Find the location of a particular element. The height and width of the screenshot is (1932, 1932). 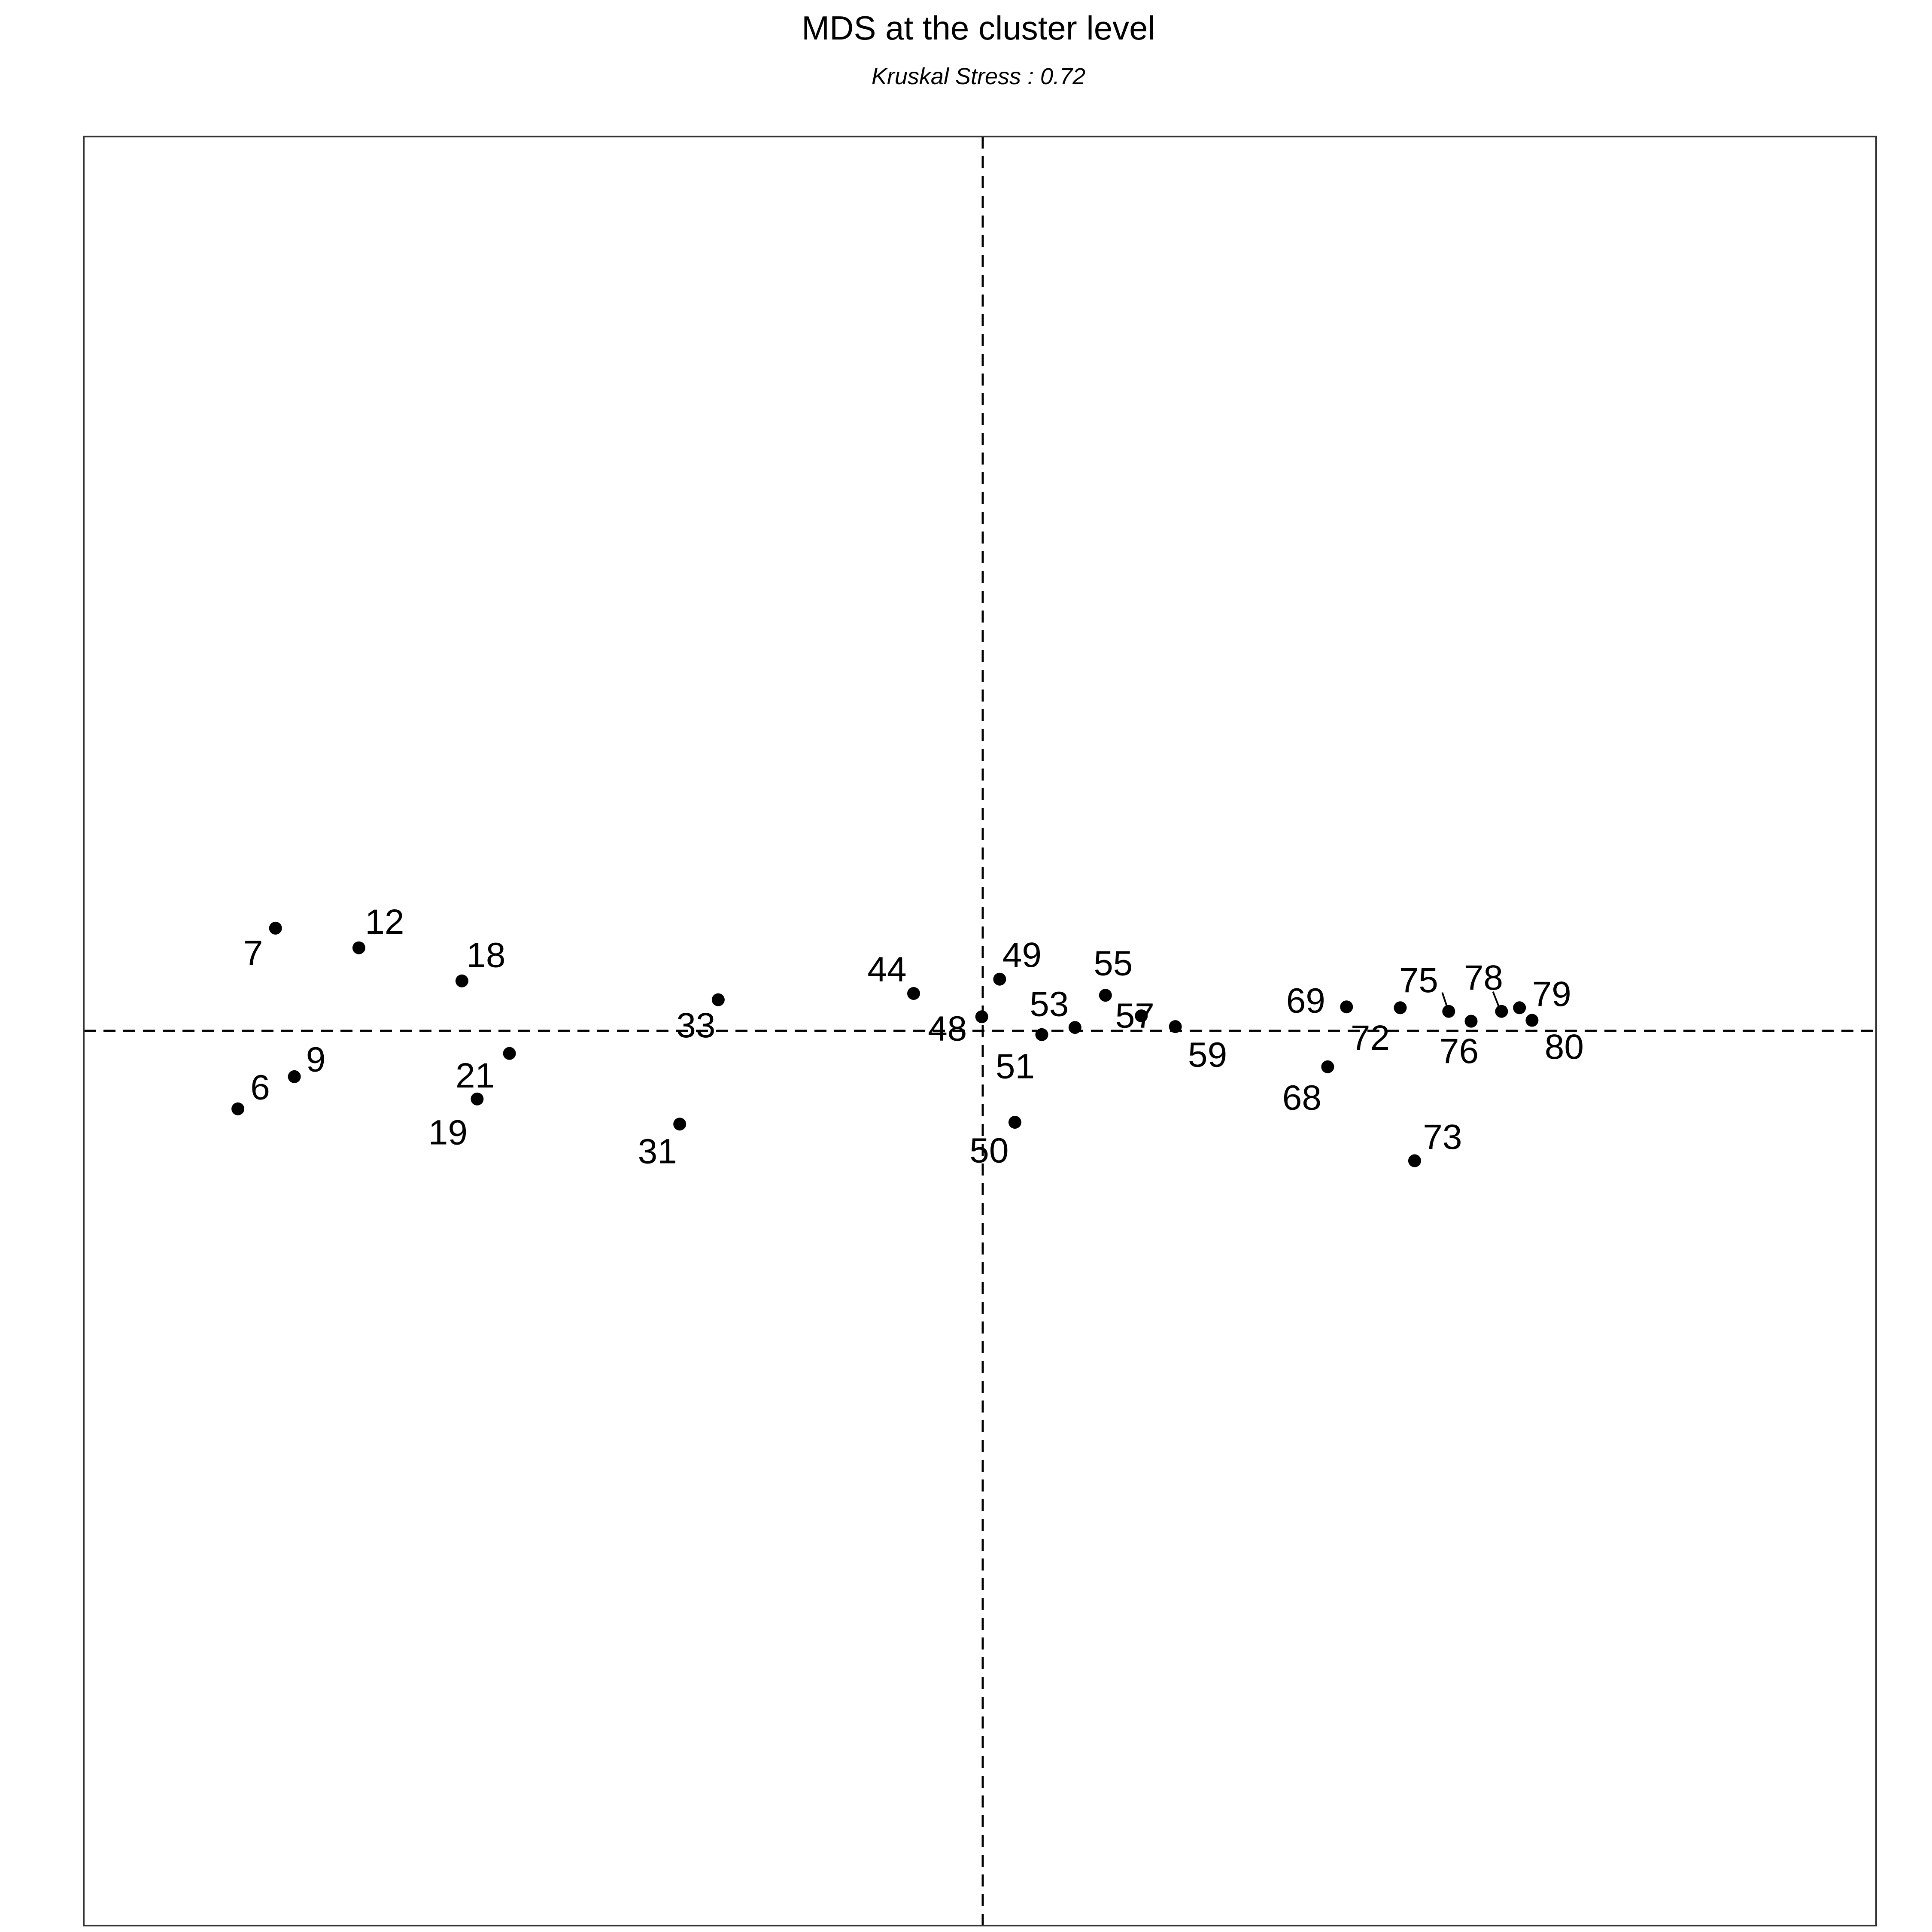

point-label-75: 75 is located at coordinates (1418, 980).